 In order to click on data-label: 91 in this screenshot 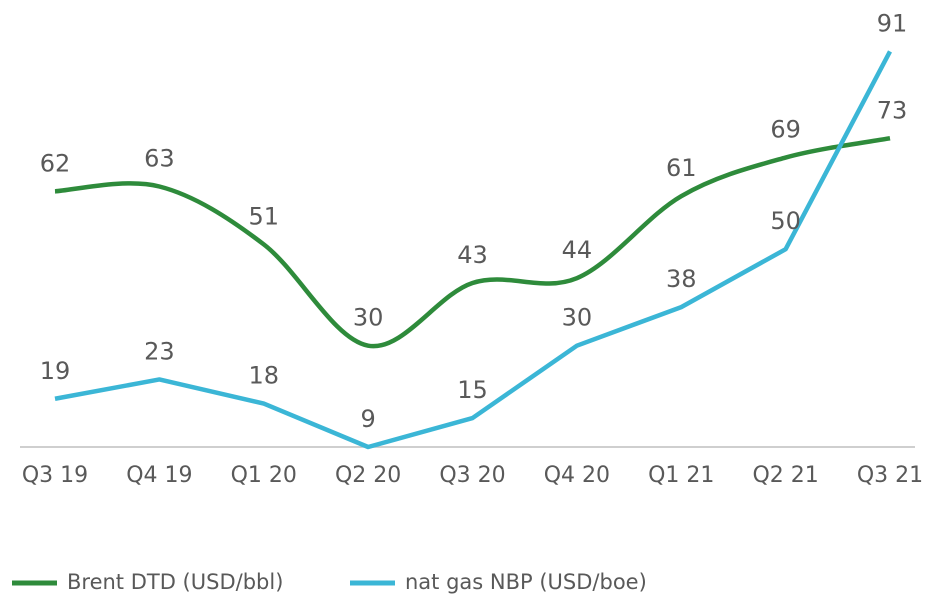, I will do `click(892, 23)`.